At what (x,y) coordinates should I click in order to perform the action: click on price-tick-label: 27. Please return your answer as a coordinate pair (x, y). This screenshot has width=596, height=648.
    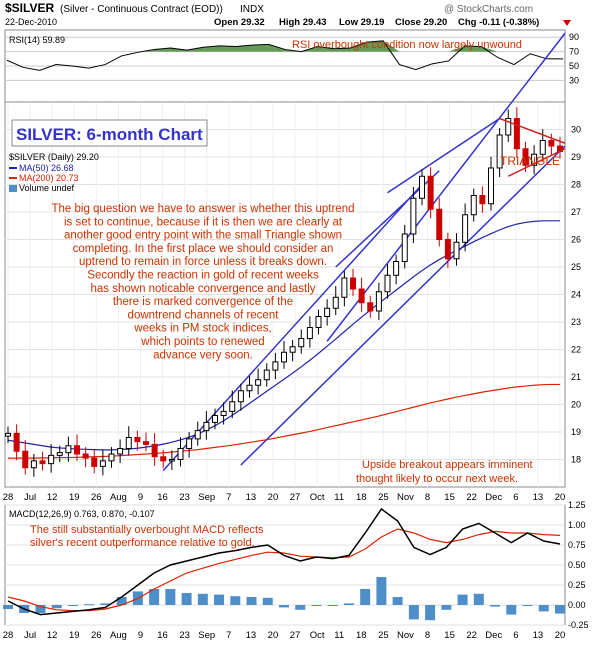
    Looking at the image, I should click on (576, 212).